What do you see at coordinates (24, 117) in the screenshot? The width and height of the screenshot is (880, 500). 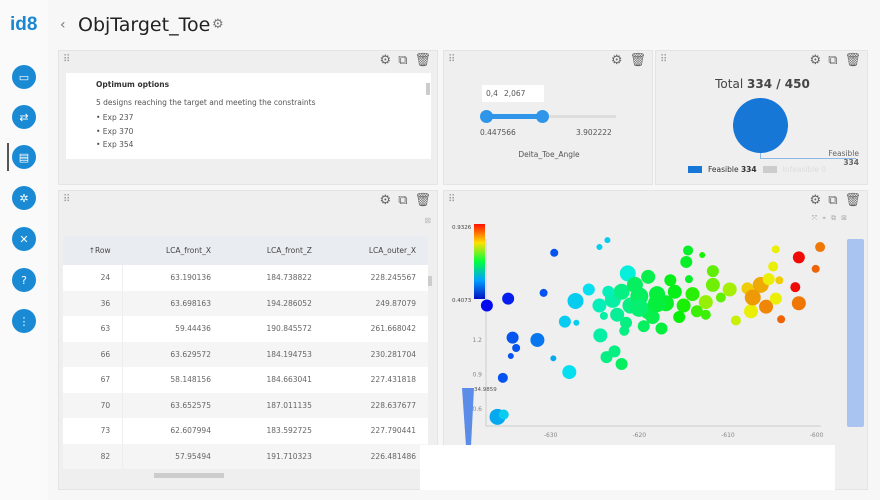 I see `workflow-icon: ⇄` at bounding box center [24, 117].